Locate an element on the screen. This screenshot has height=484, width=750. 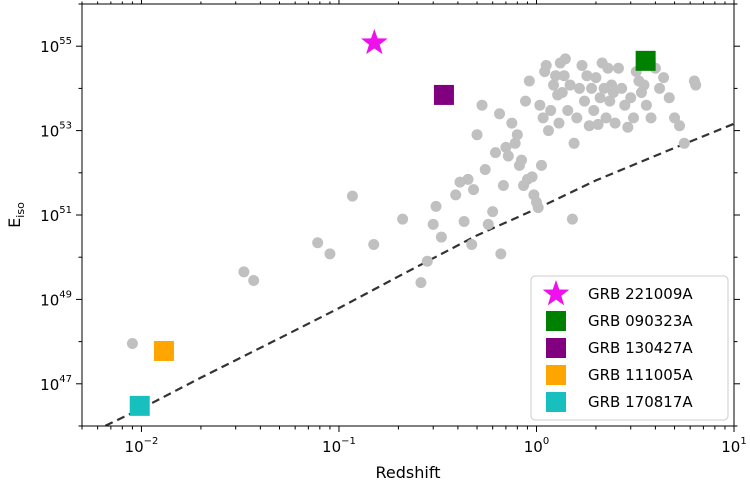
legend-label: GRB 221009A is located at coordinates (640, 294).